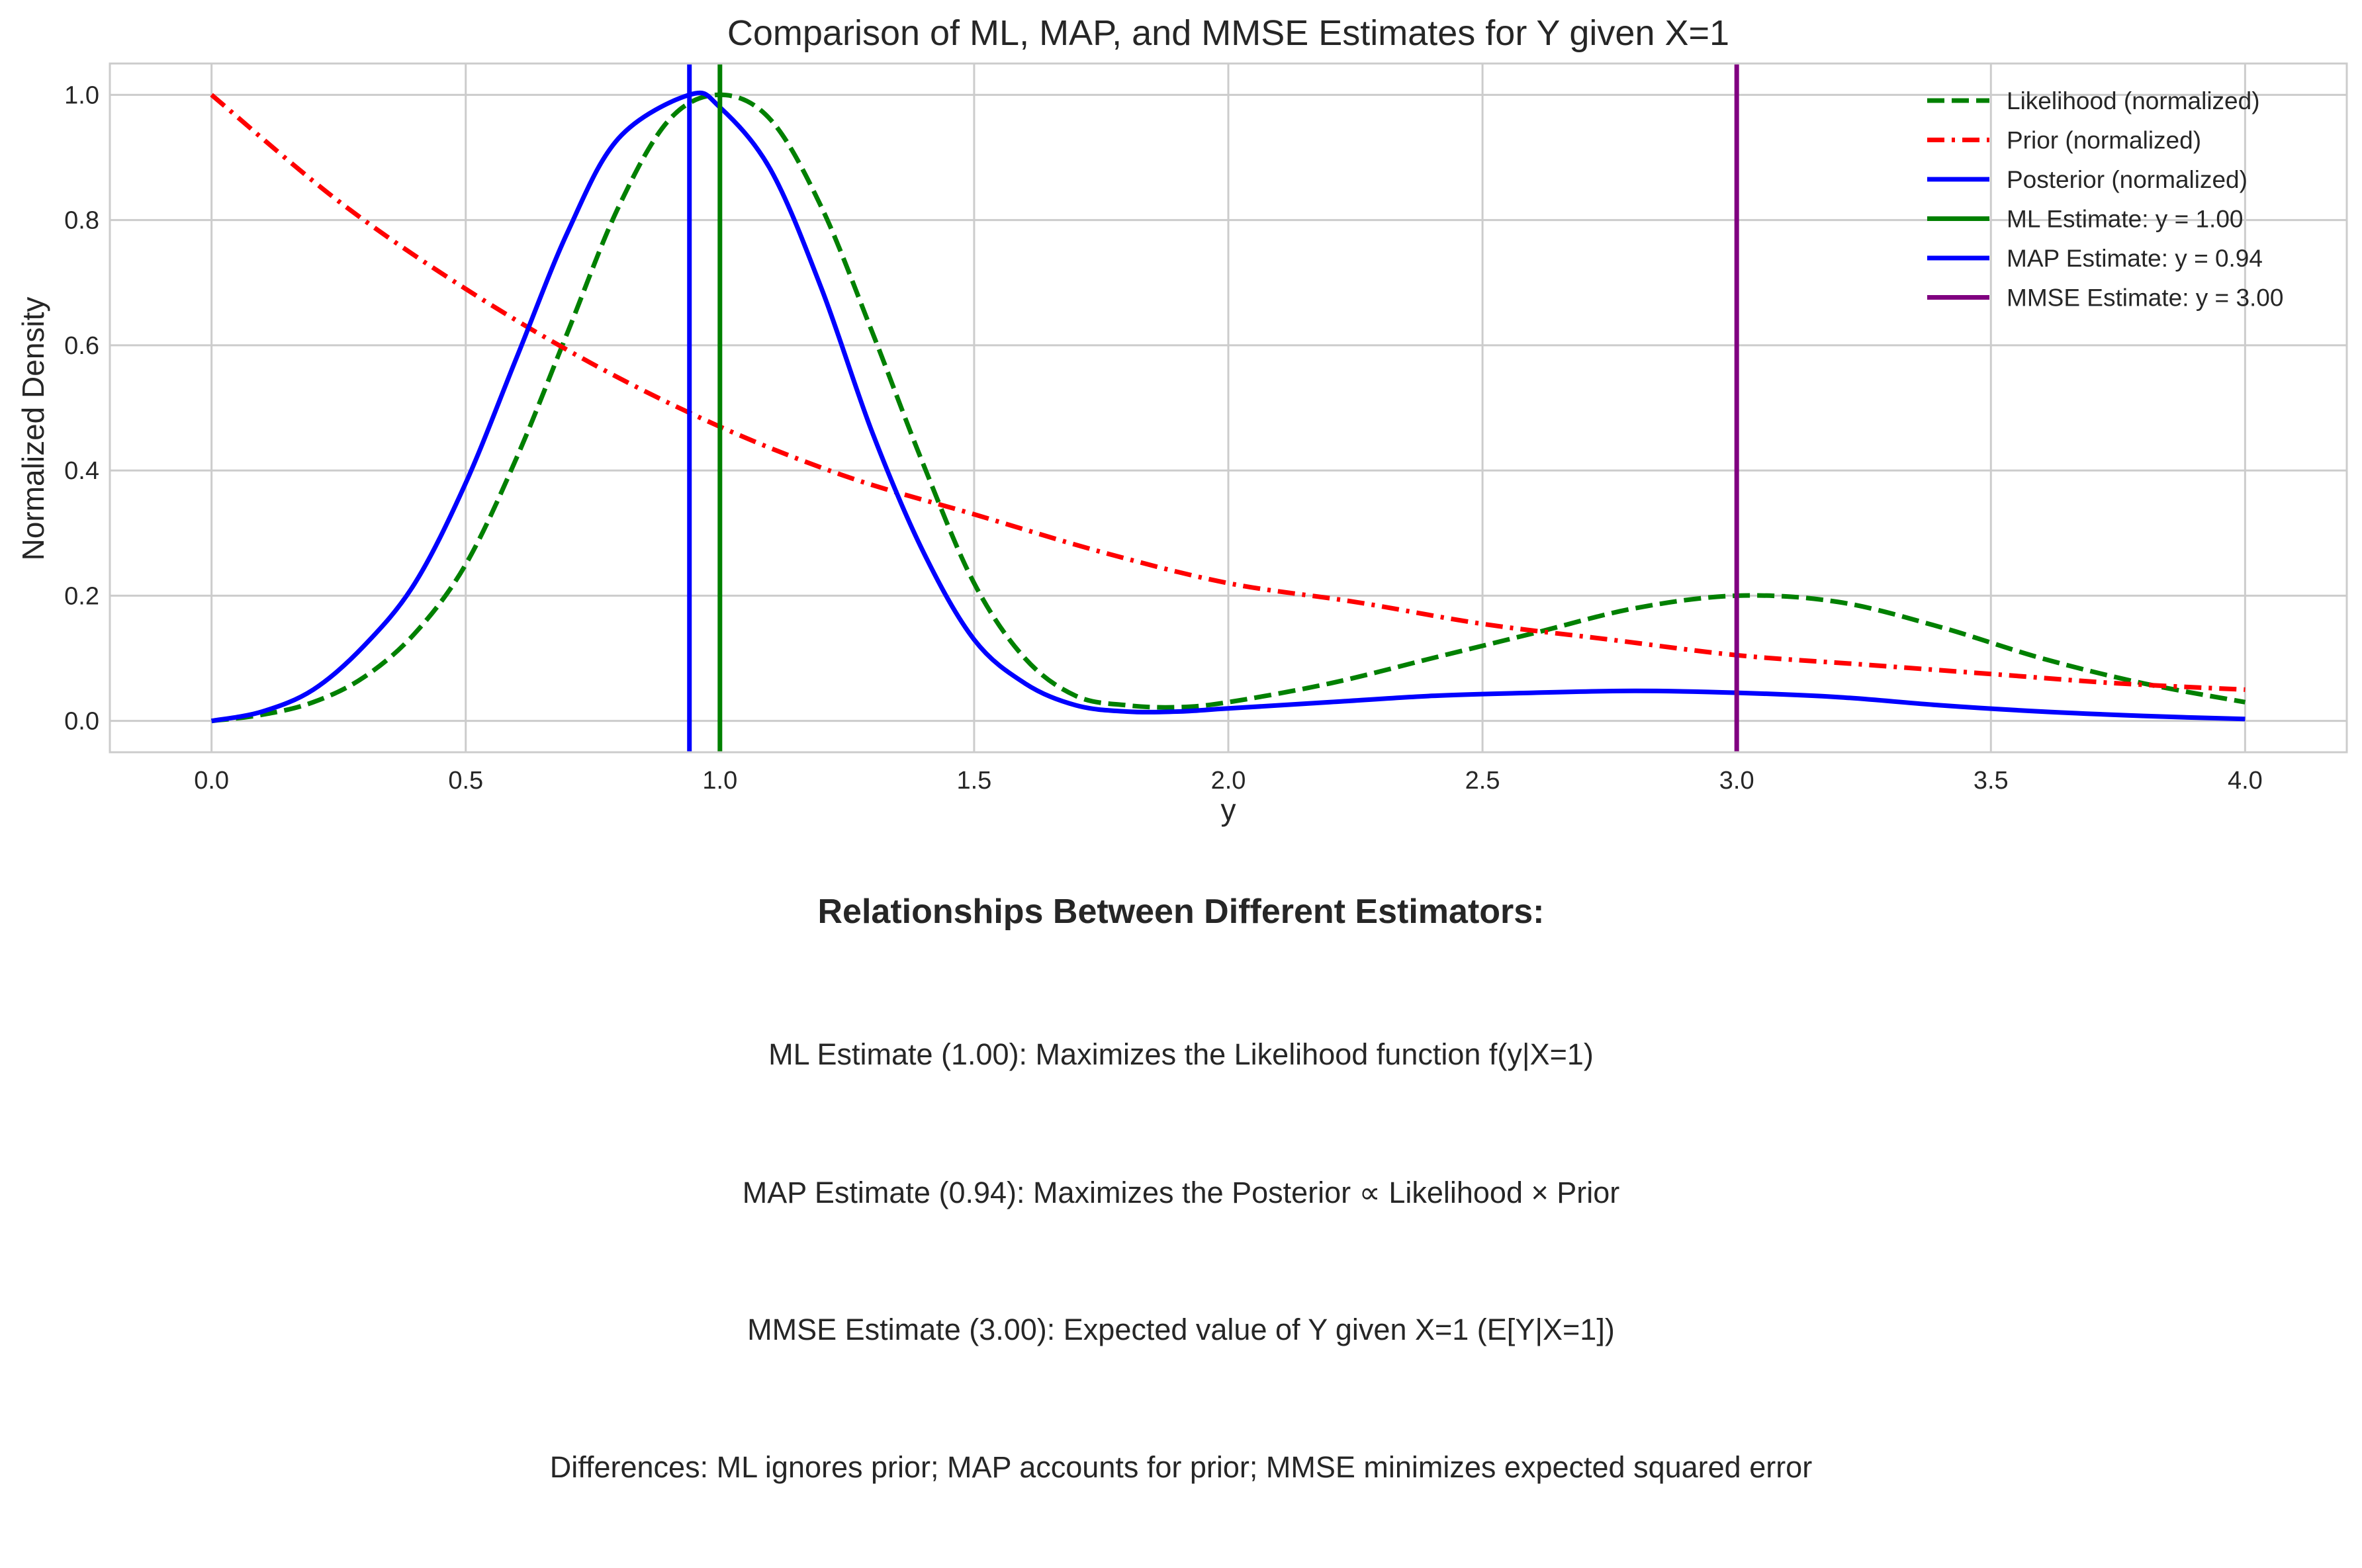 This screenshot has height=1568, width=2362. What do you see at coordinates (33, 429) in the screenshot?
I see `y-axis-label: Normalized Density` at bounding box center [33, 429].